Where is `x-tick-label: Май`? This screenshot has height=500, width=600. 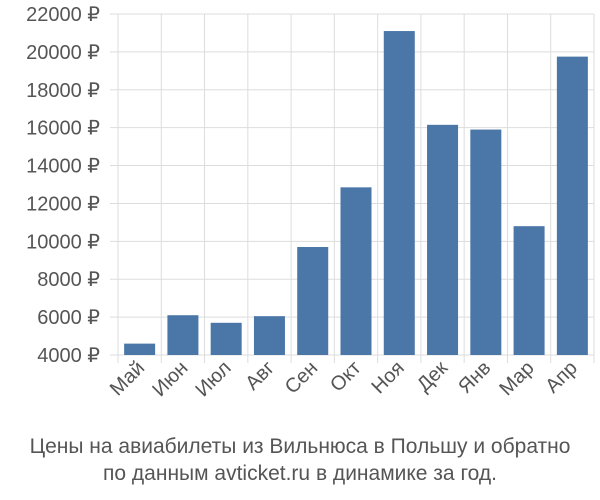
x-tick-label: Май is located at coordinates (127, 378).